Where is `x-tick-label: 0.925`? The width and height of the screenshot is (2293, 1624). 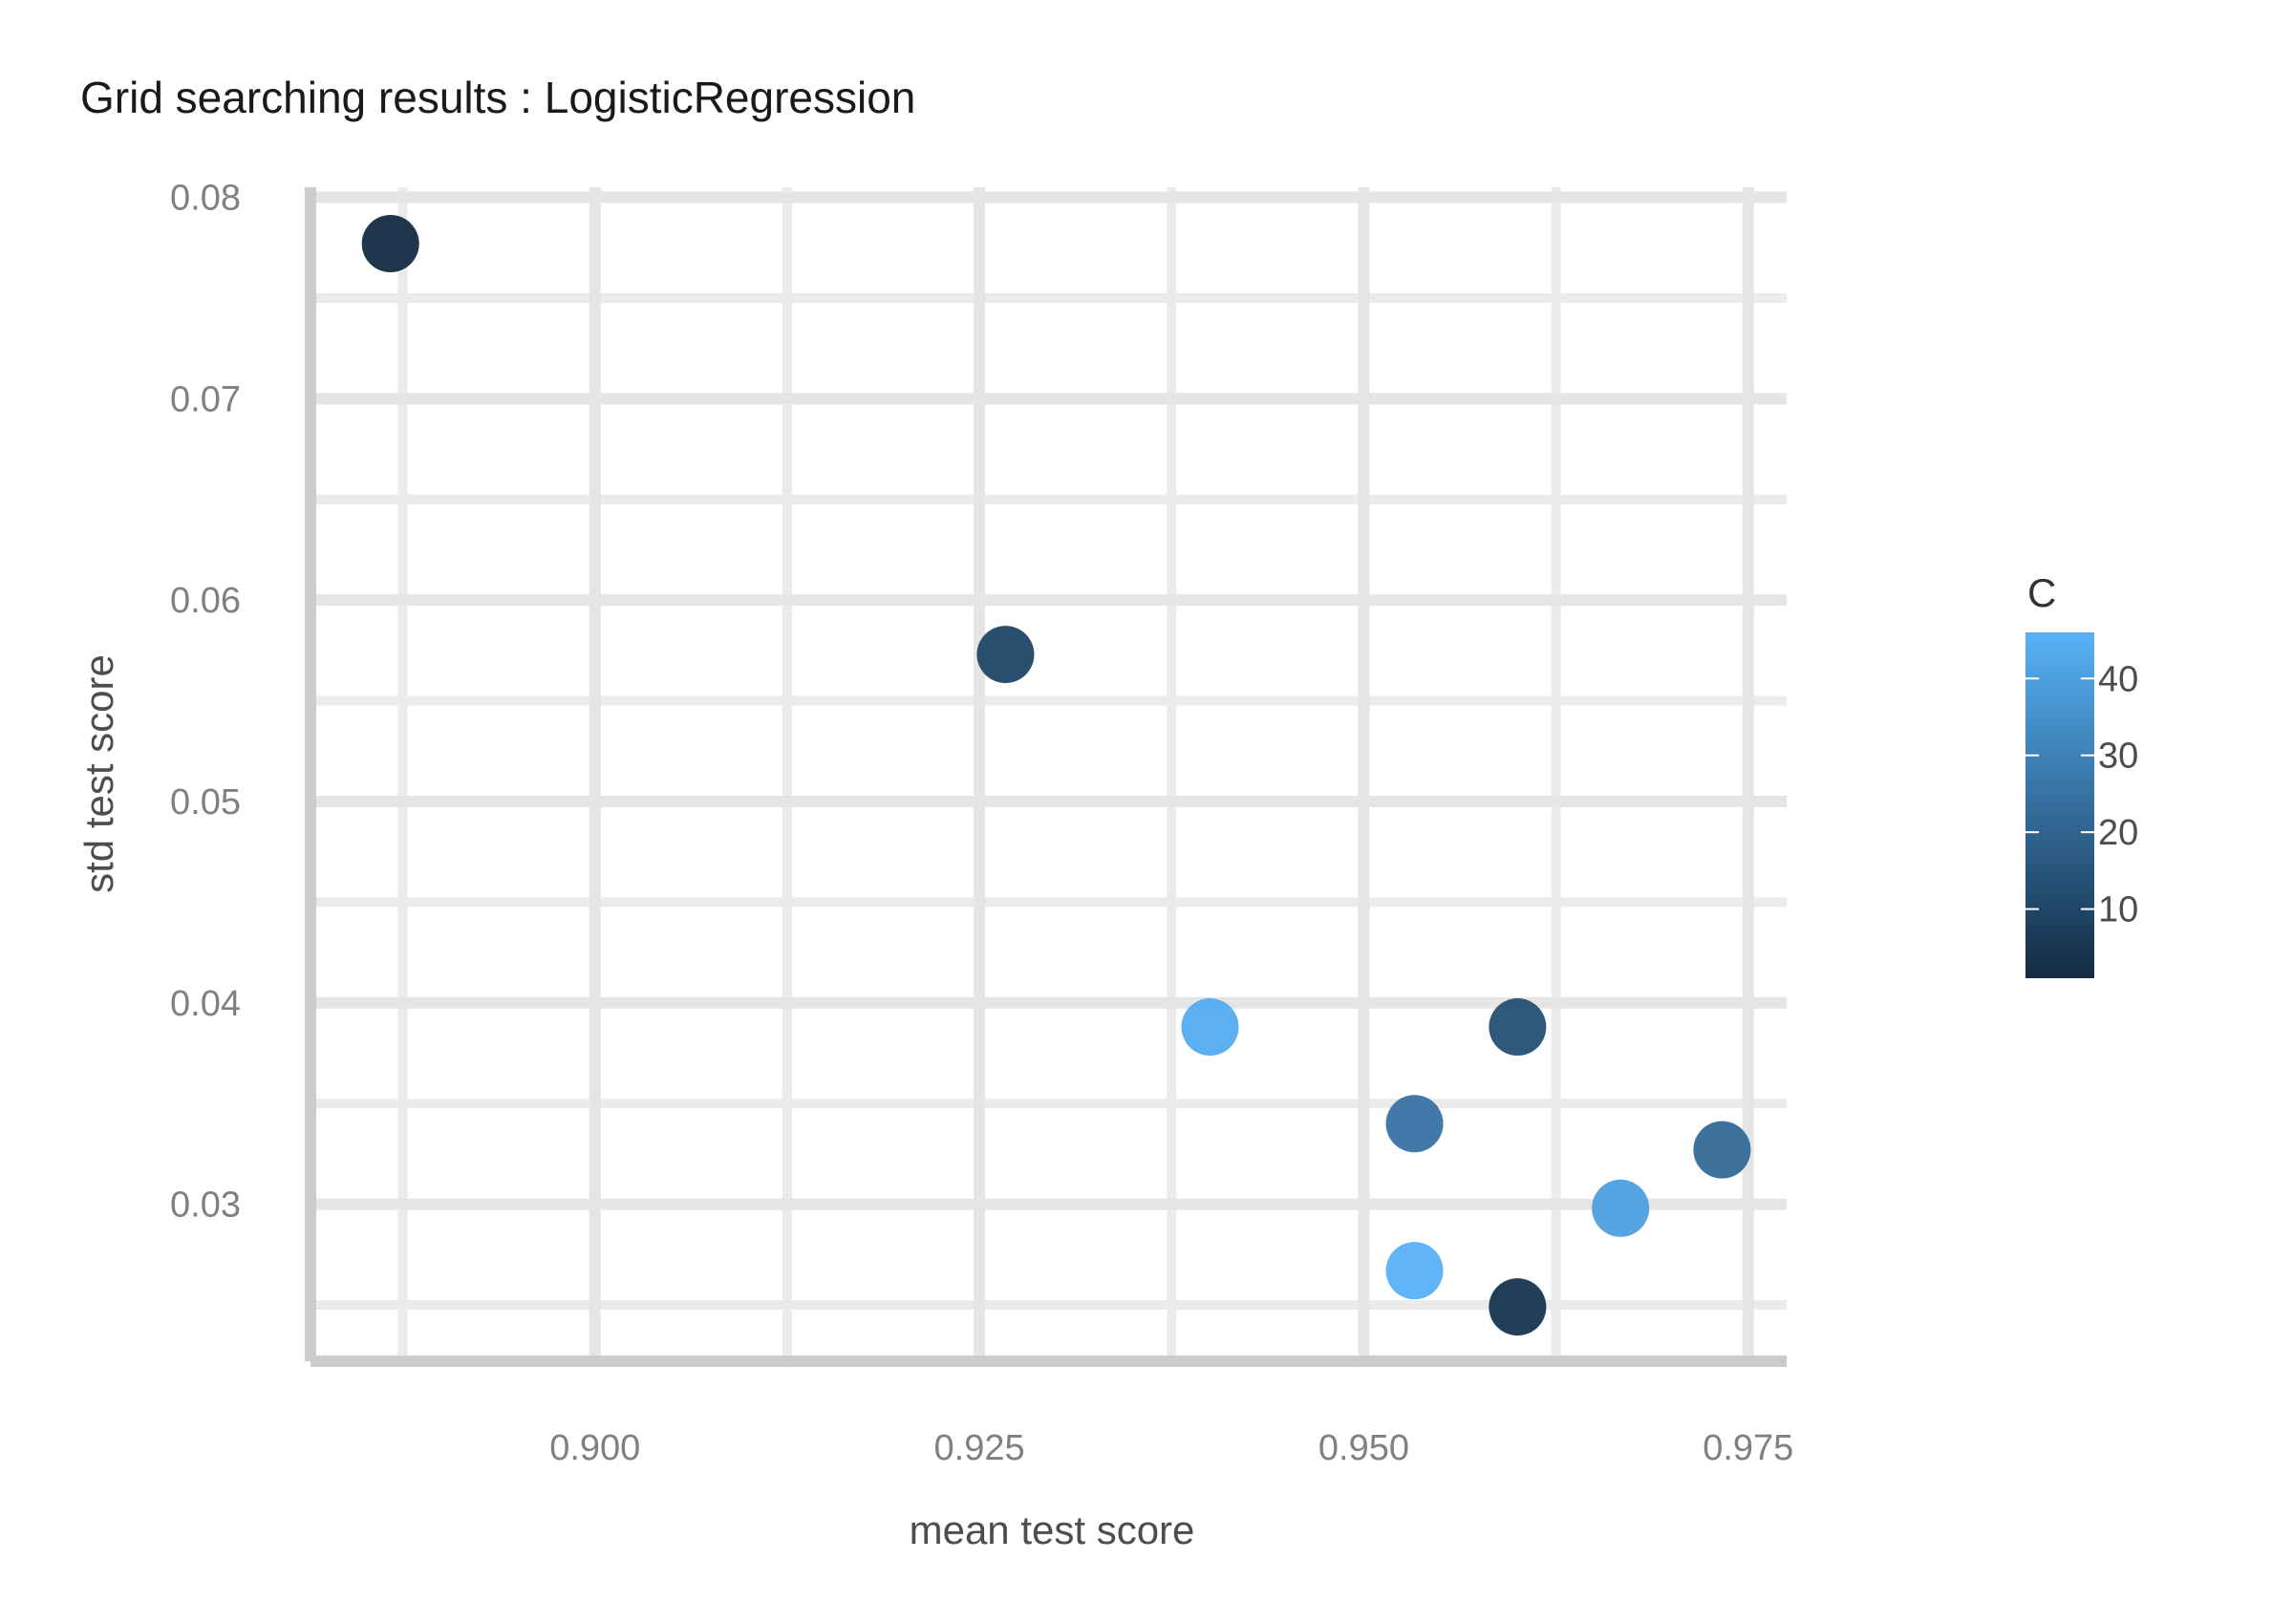 x-tick-label: 0.925 is located at coordinates (979, 1448).